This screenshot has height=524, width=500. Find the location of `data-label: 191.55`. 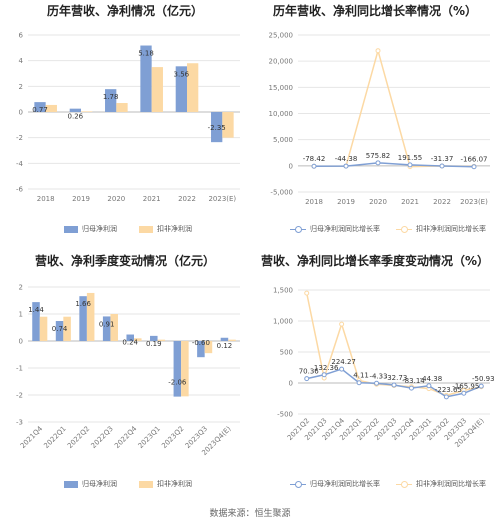

data-label: 191.55 is located at coordinates (410, 158).